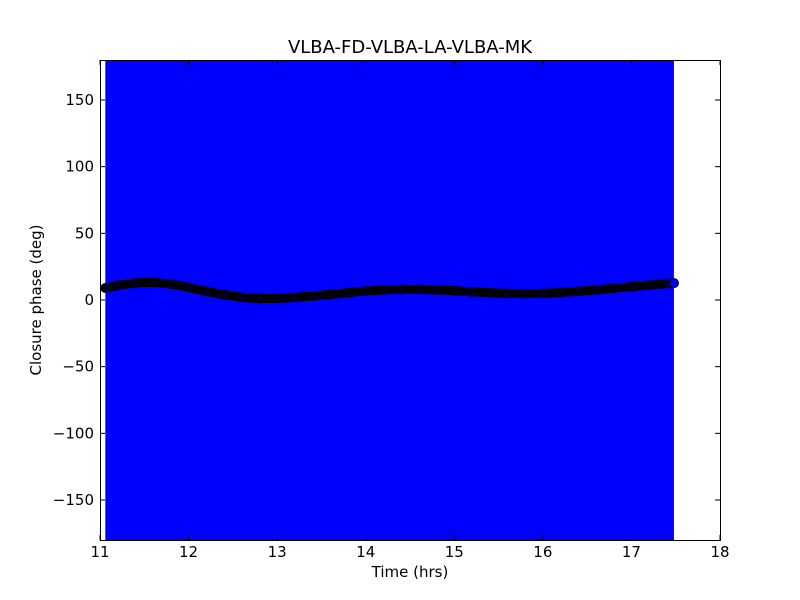 The height and width of the screenshot is (600, 800). Describe the element at coordinates (99, 552) in the screenshot. I see `x-tick-label: 11` at that location.